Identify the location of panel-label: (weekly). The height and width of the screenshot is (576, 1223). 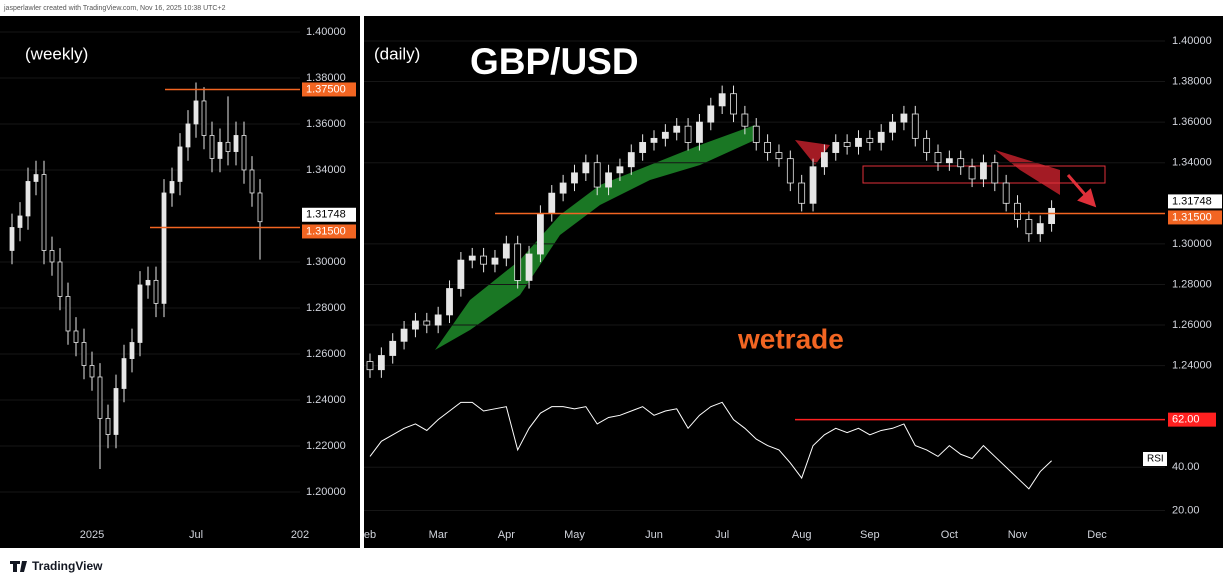
(56, 53).